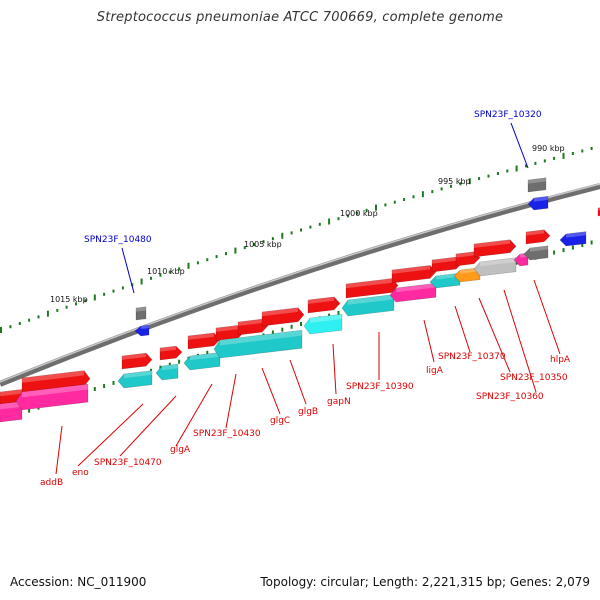  Describe the element at coordinates (472, 357) in the screenshot. I see `gene-label-spn23f-10370: SPN23F_10370` at that location.